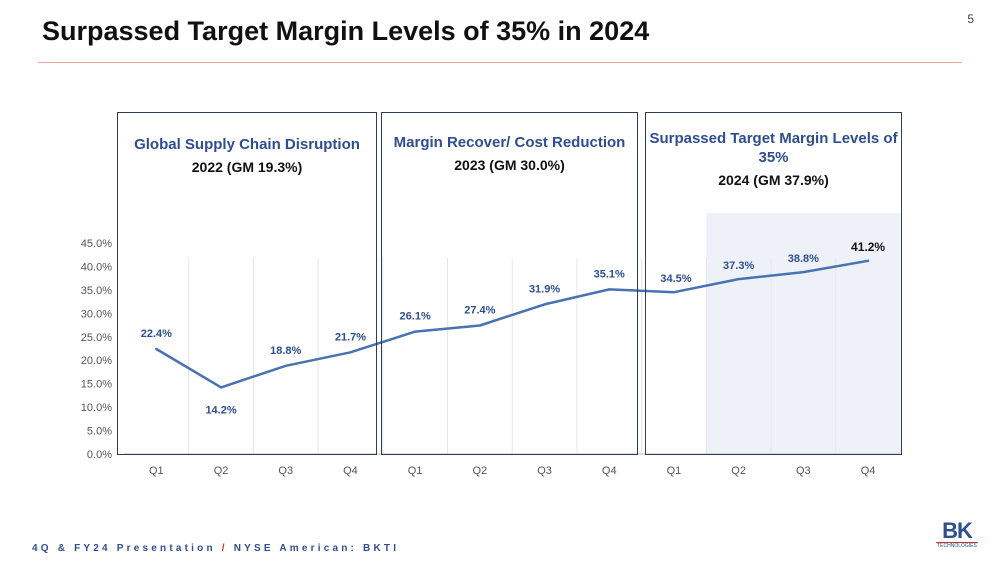  Describe the element at coordinates (96, 291) in the screenshot. I see `y-tick-label: 35.0%` at that location.